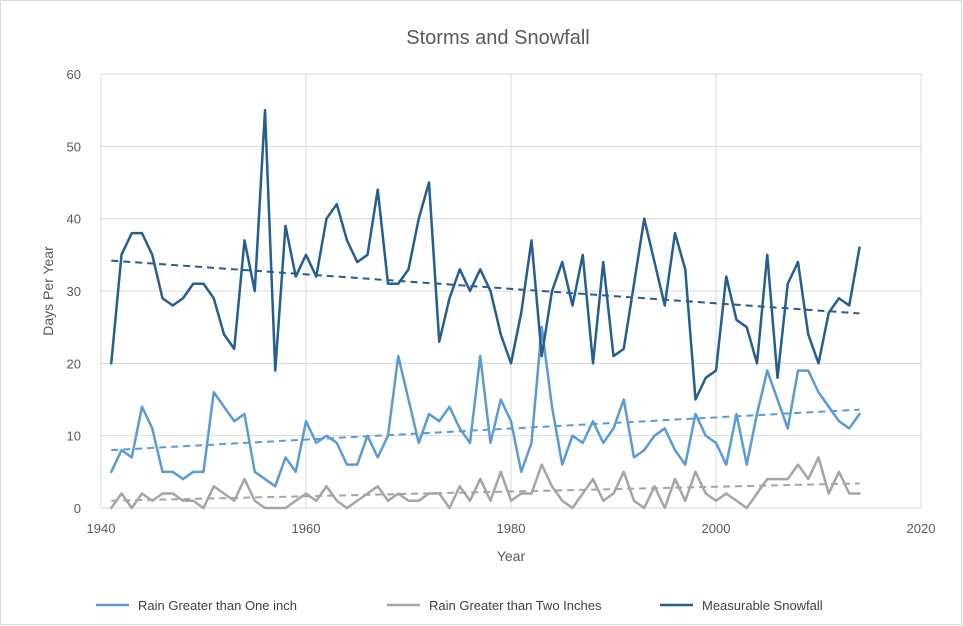 The image size is (963, 626). What do you see at coordinates (716, 528) in the screenshot?
I see `x-tick-label-2000: 2000` at bounding box center [716, 528].